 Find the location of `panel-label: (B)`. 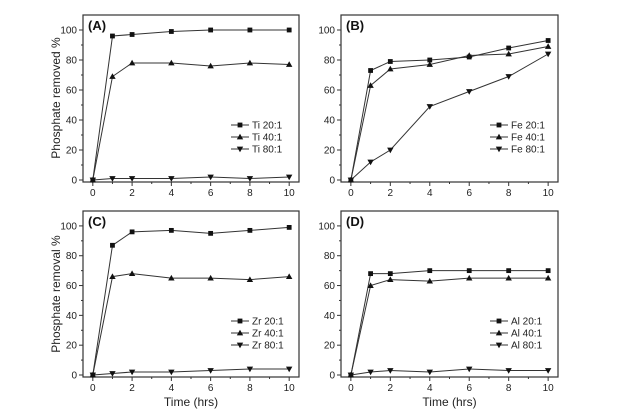

panel-label: (B) is located at coordinates (355, 25).